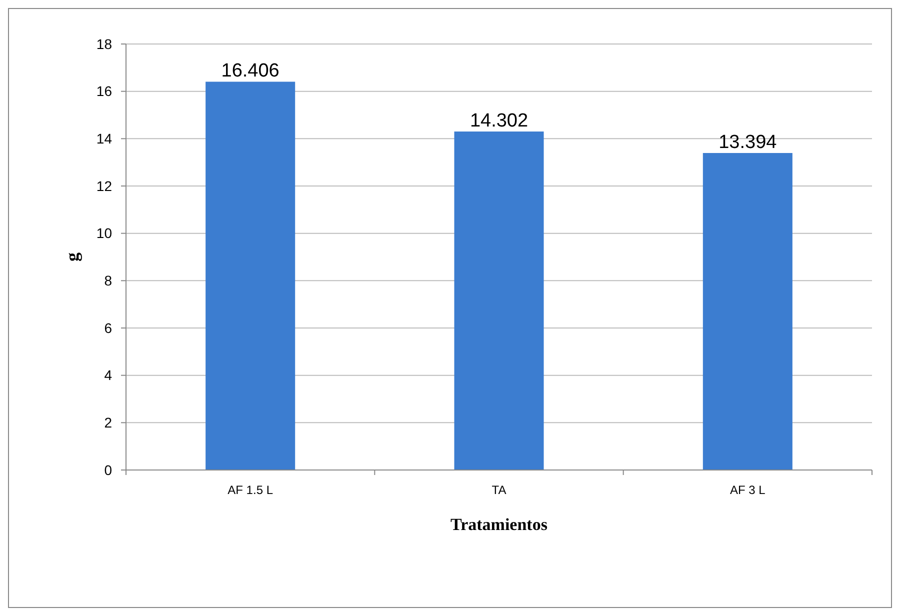  I want to click on x-axis-title: Tratamientos, so click(499, 524).